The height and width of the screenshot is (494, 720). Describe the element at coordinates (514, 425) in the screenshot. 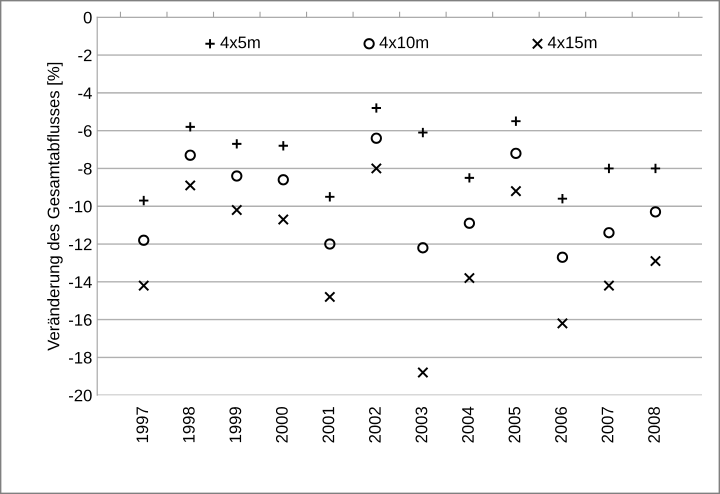

I see `x-tick-label: 2005` at that location.